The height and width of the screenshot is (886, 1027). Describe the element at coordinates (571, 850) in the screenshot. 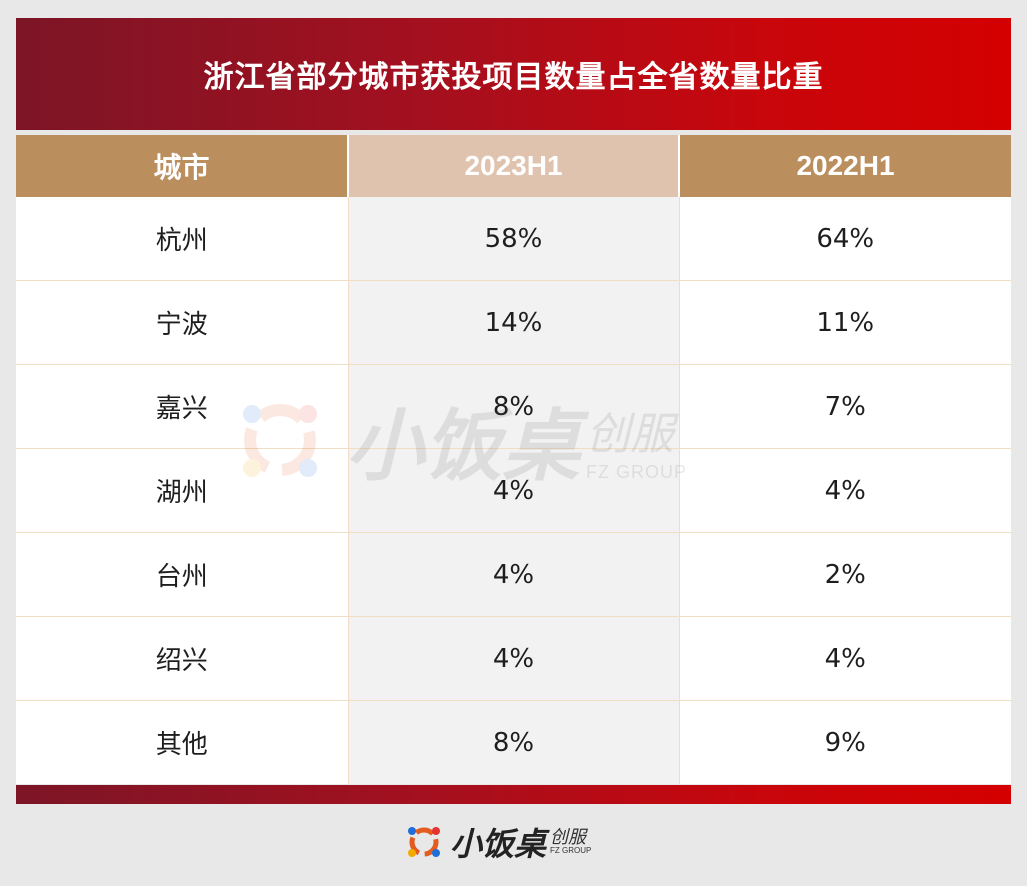

I see `logo-en-text: FZ GROUP` at that location.